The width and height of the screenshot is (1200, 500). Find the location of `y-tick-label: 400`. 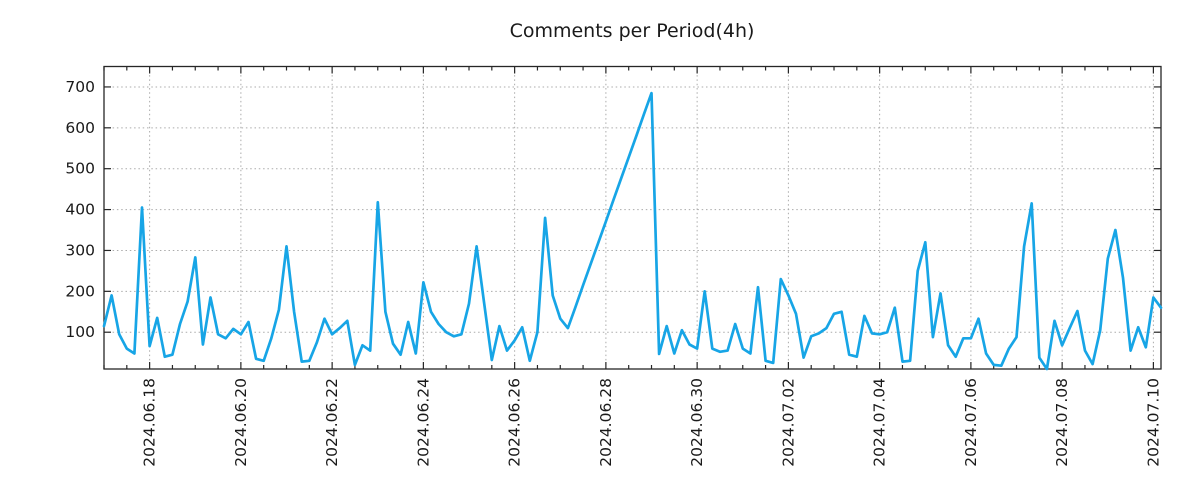

y-tick-label: 400 is located at coordinates (80, 210).